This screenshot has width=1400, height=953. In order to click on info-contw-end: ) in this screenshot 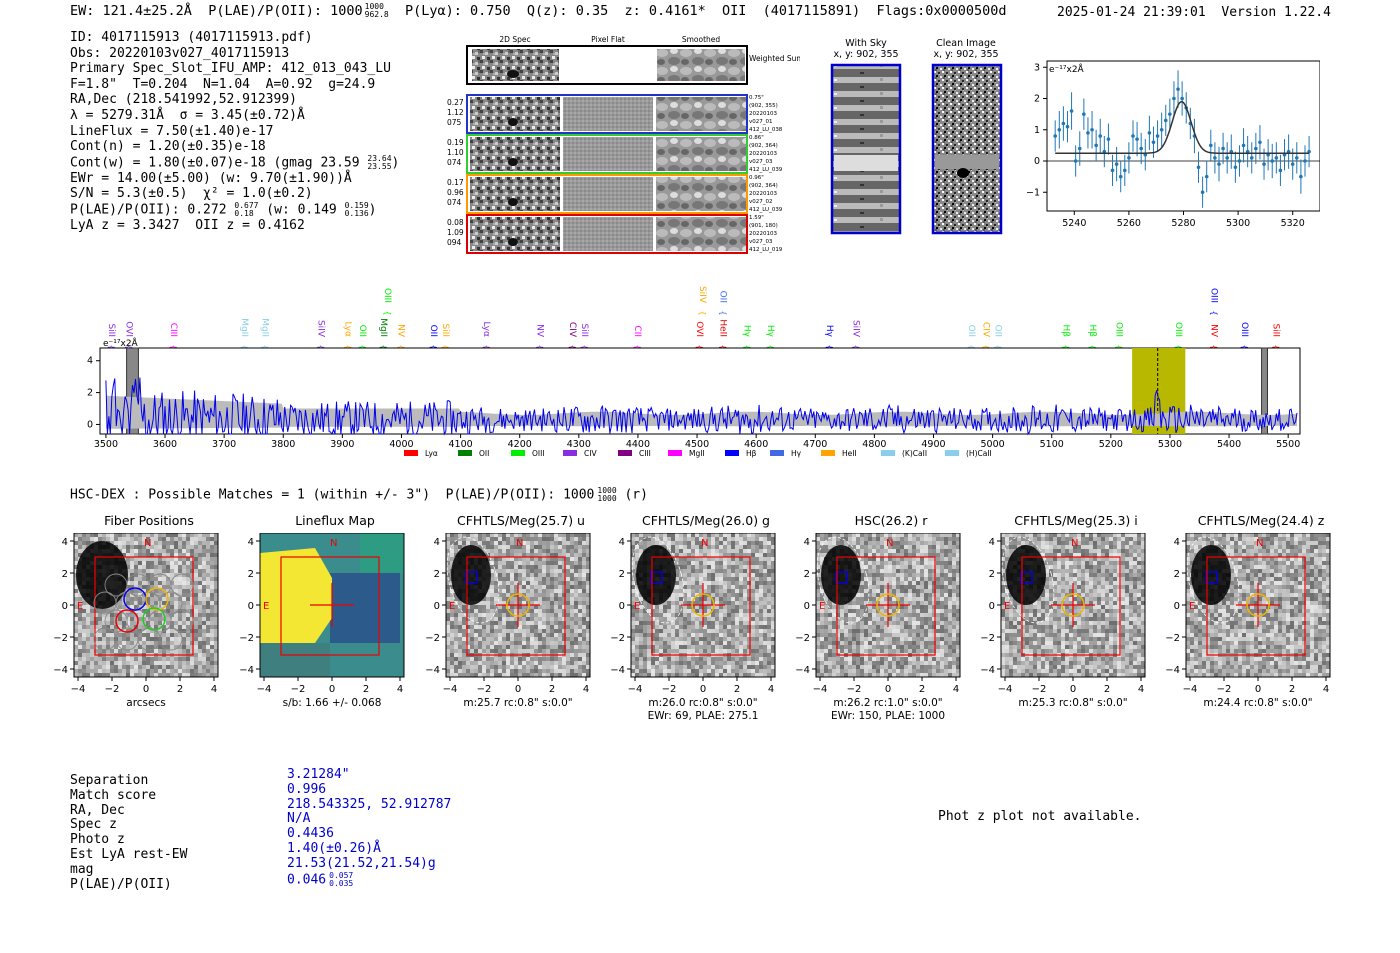, I will do `click(395, 163)`.